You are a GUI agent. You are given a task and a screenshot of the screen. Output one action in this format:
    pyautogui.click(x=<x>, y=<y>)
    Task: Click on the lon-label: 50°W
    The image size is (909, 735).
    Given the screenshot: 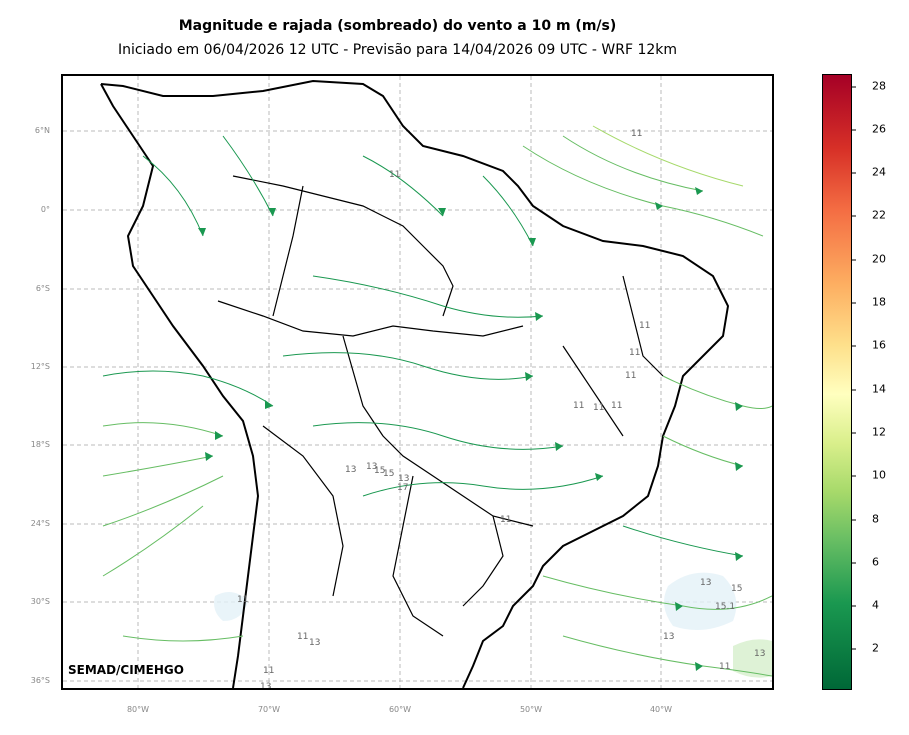 What is the action you would take?
    pyautogui.click(x=531, y=709)
    